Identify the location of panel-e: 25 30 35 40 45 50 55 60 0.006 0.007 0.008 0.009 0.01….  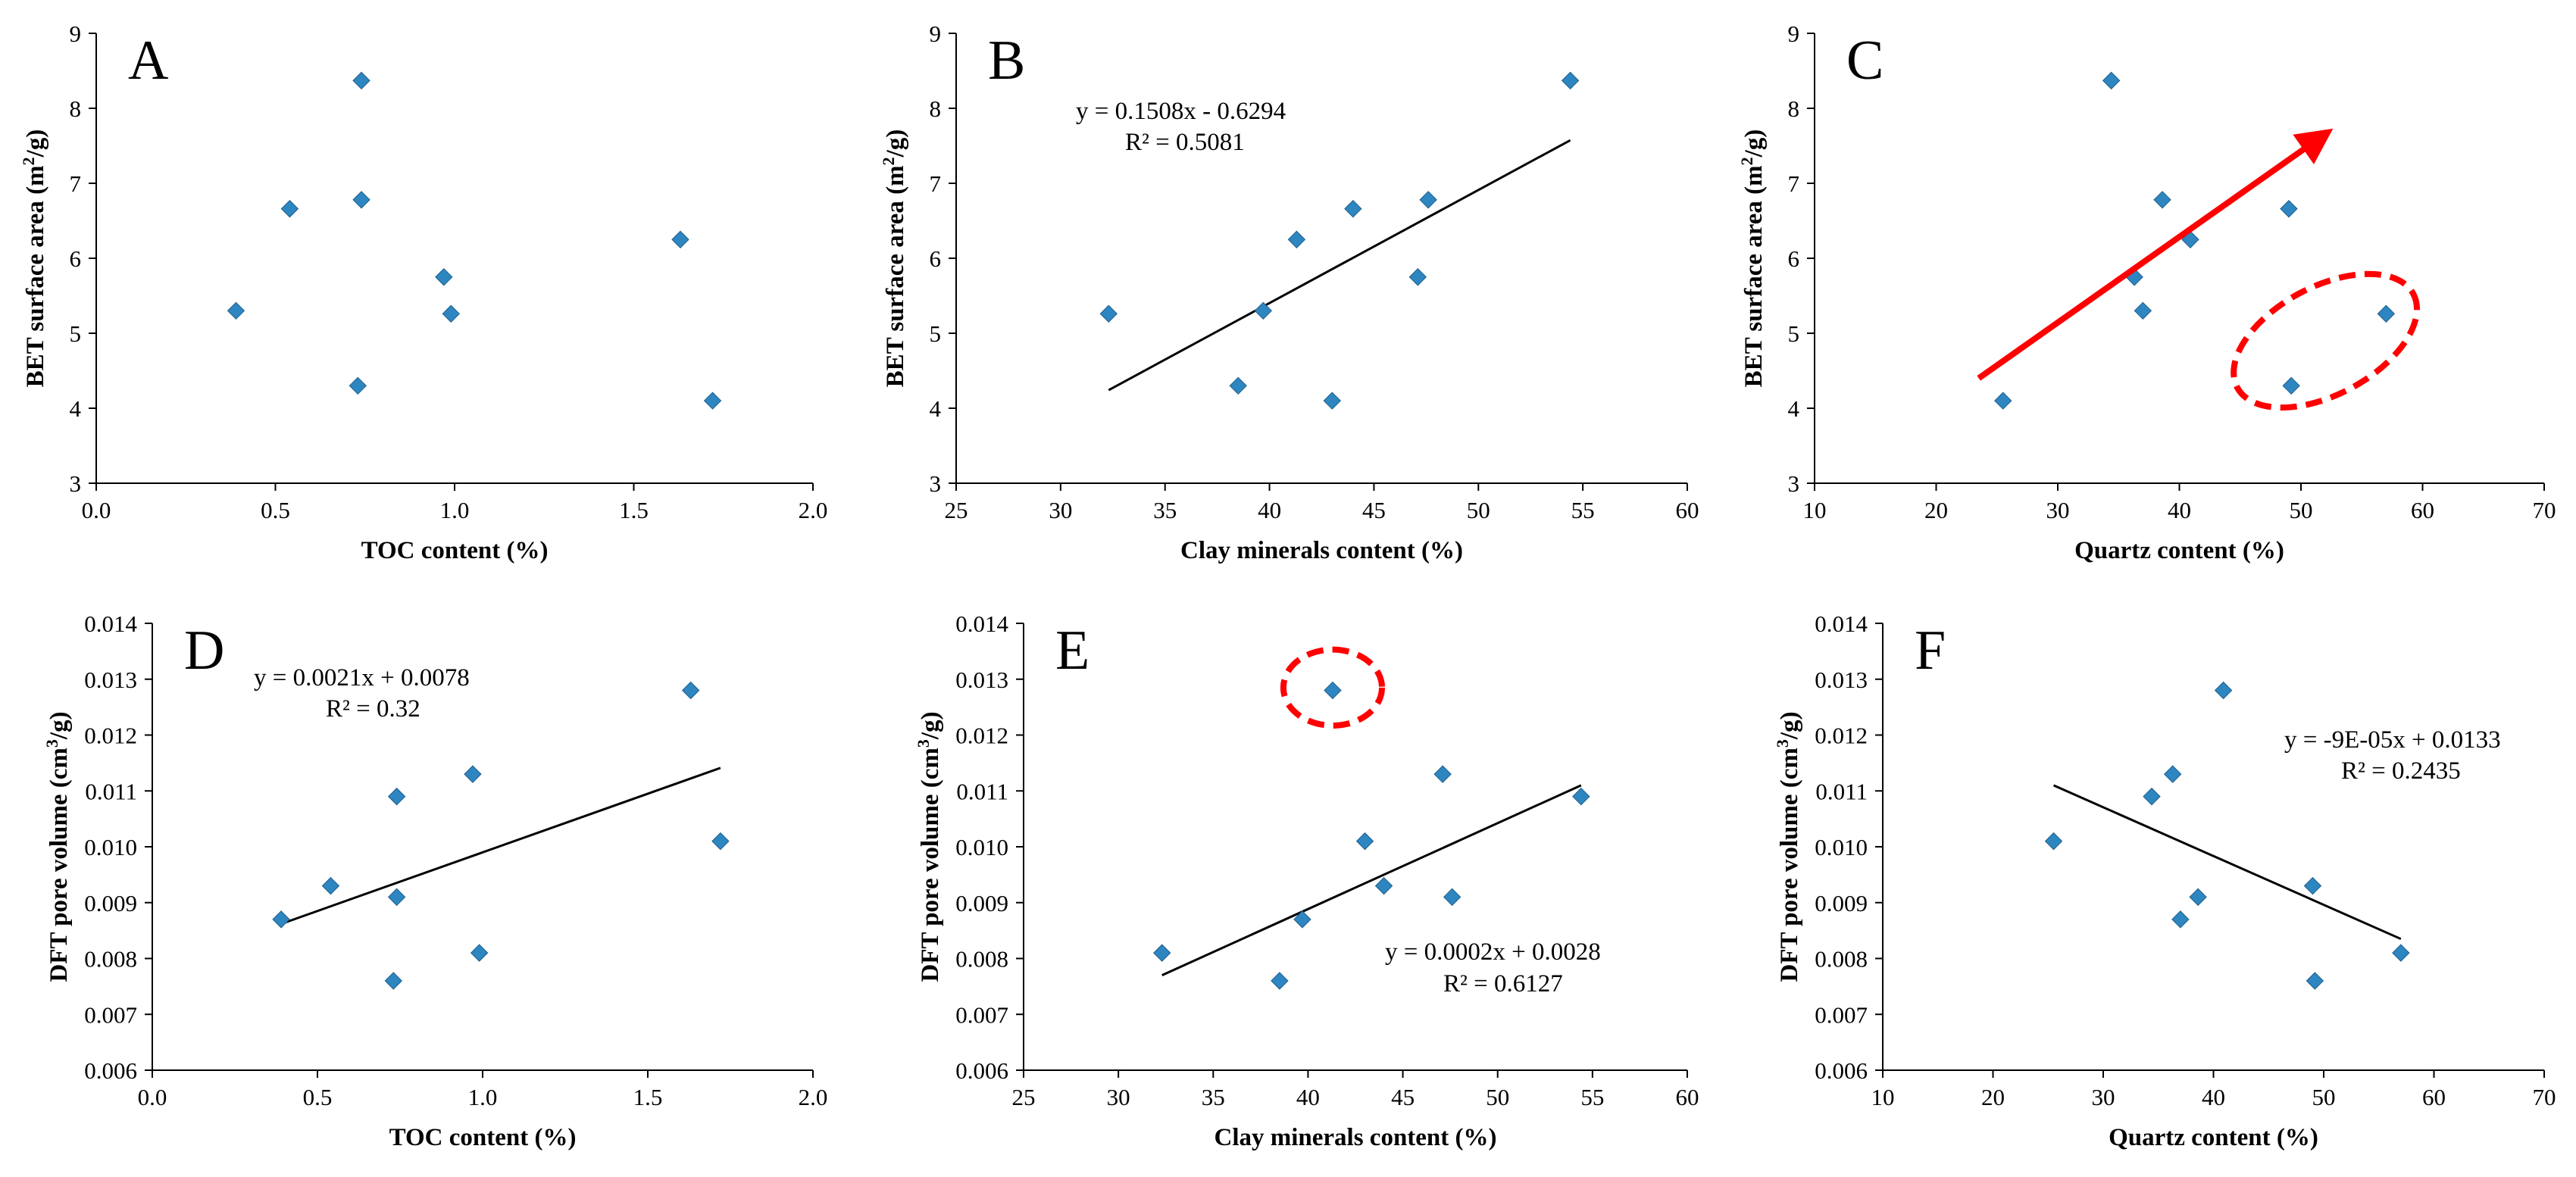
(1306, 880).